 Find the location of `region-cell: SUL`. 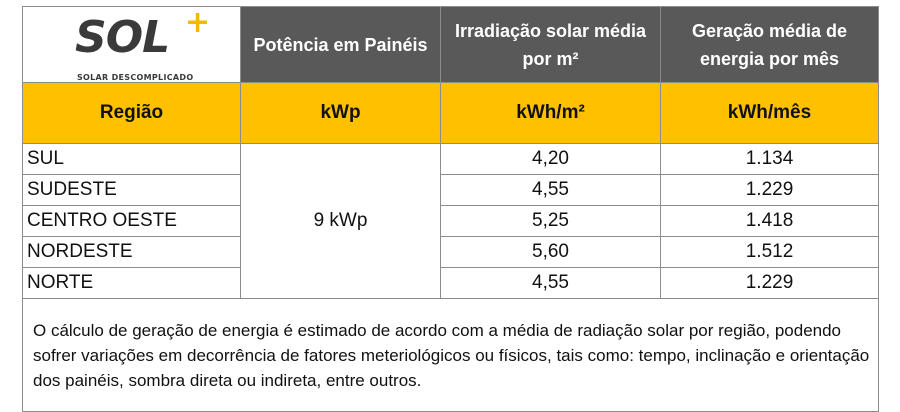

region-cell: SUL is located at coordinates (131, 159).